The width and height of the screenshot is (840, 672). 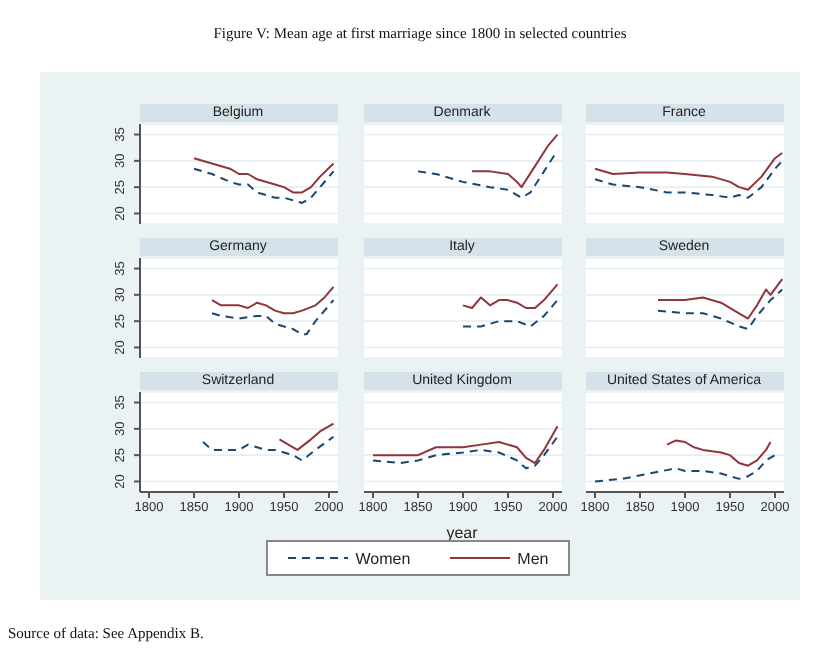 What do you see at coordinates (462, 533) in the screenshot?
I see `x-axis-title: year` at bounding box center [462, 533].